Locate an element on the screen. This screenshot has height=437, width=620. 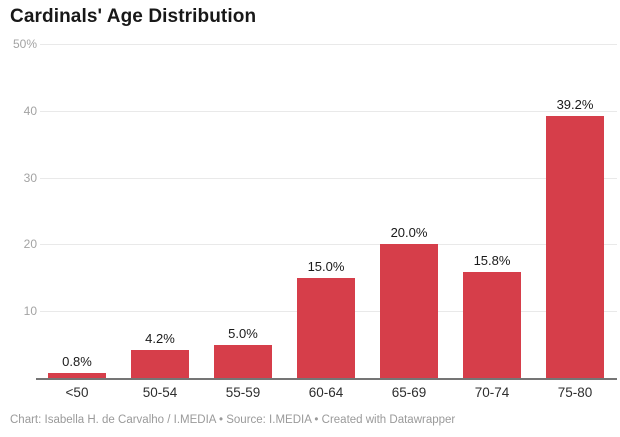
bar-value-label: 0.8% is located at coordinates (77, 361).